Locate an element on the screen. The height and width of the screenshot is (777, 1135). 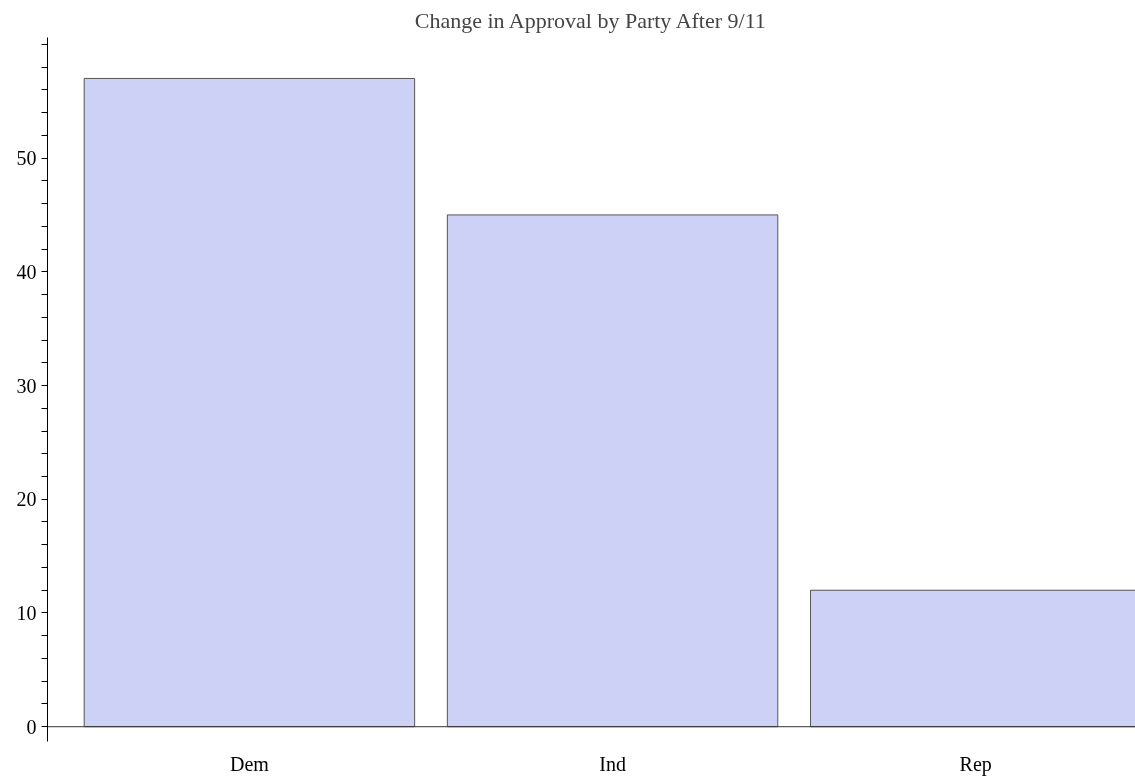
y-tick-label: 0 is located at coordinates (31, 726).